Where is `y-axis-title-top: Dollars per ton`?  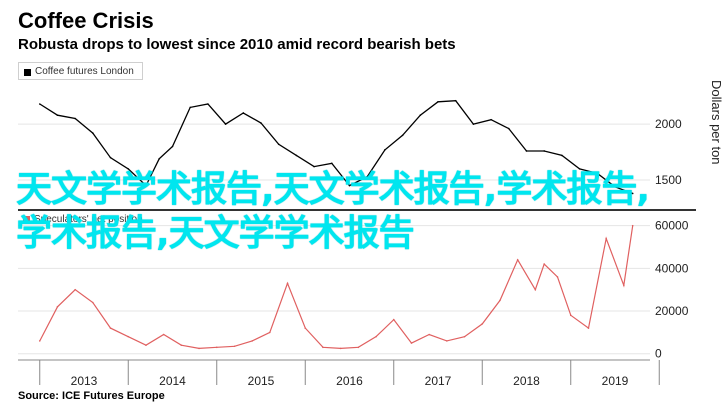 y-axis-title-top: Dollars per ton is located at coordinates (716, 122).